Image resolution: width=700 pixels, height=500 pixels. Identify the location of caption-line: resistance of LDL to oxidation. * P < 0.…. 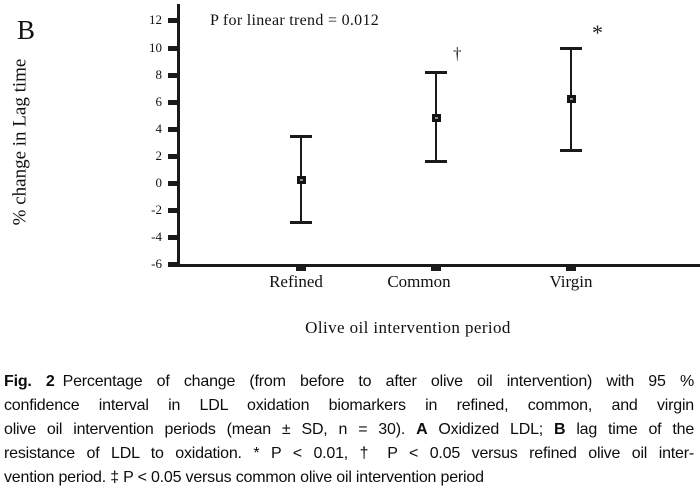
(349, 454).